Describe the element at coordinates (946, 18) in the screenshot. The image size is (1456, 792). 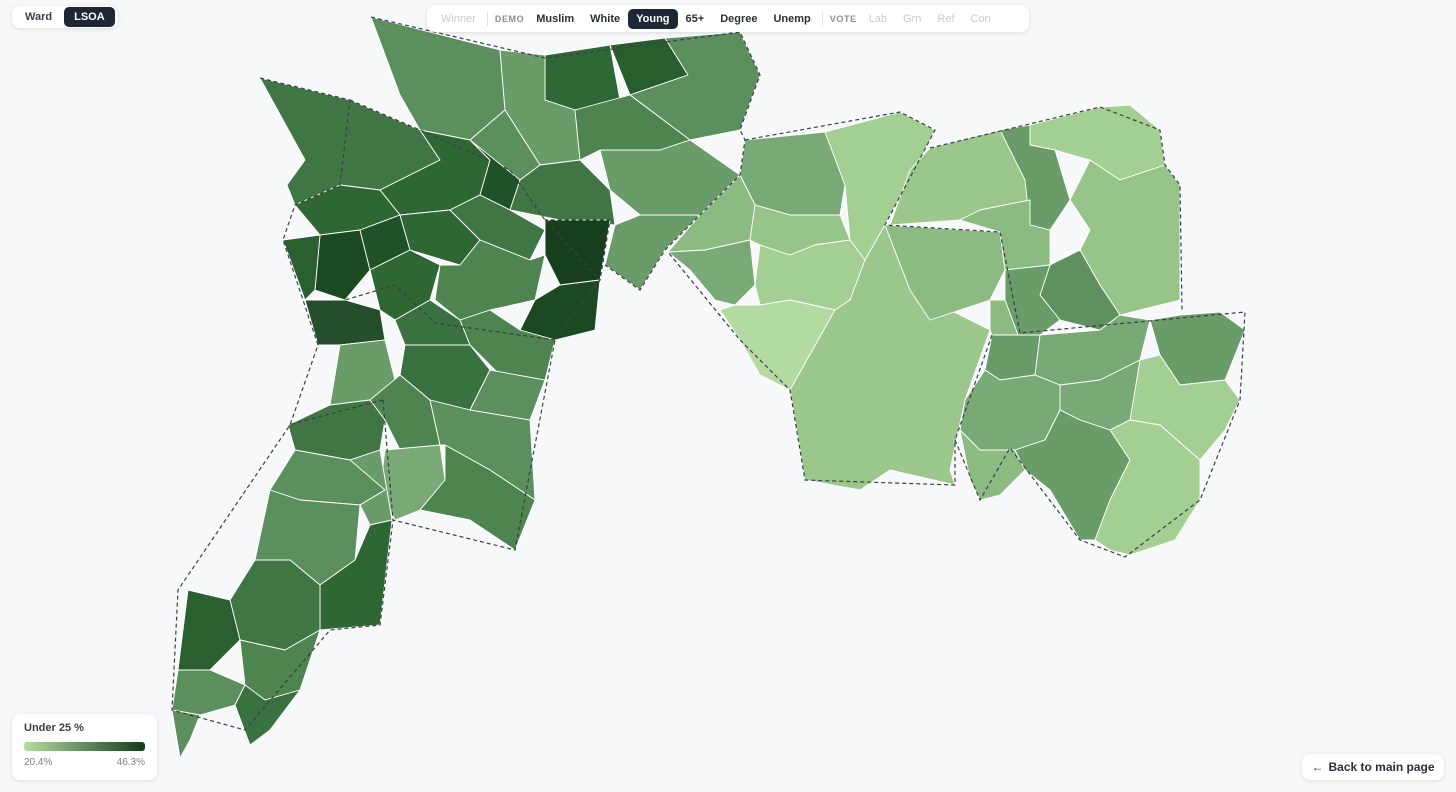
I see `layer-ref: Ref` at that location.